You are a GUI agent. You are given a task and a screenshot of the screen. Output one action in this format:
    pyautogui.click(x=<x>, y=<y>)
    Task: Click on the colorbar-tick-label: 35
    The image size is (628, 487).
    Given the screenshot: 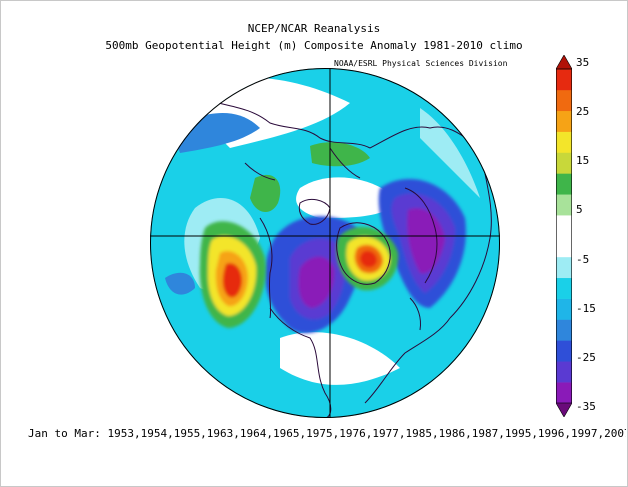 What is the action you would take?
    pyautogui.click(x=583, y=62)
    